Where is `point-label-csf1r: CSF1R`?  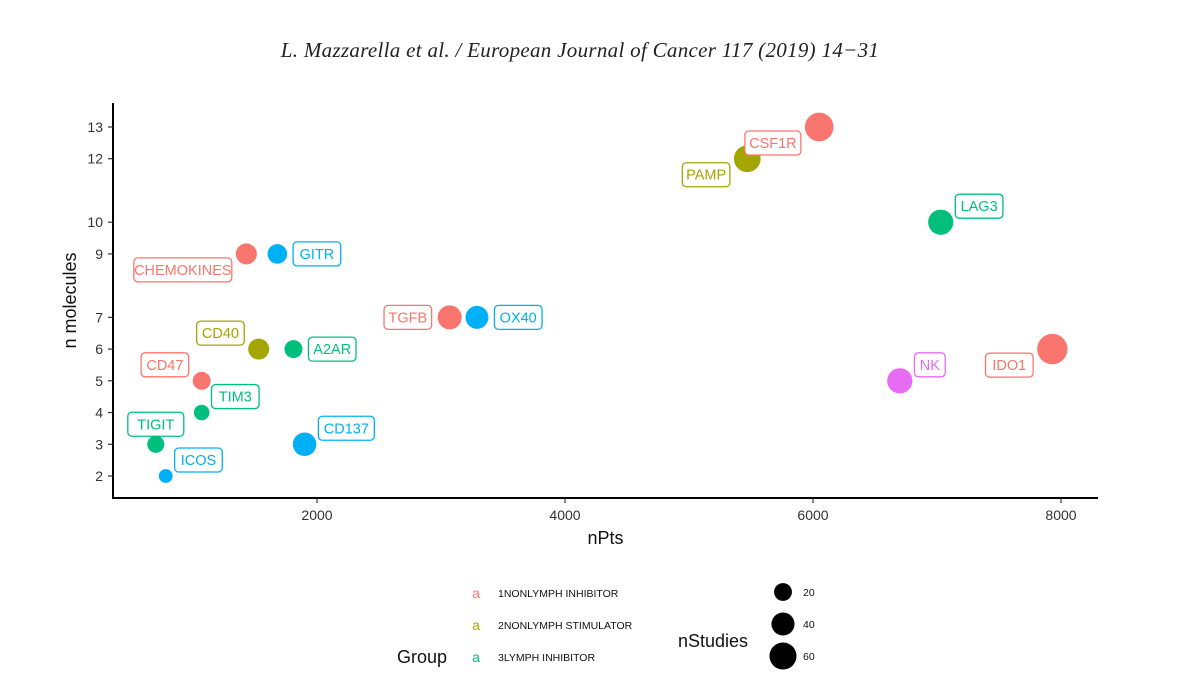 point-label-csf1r: CSF1R is located at coordinates (773, 143).